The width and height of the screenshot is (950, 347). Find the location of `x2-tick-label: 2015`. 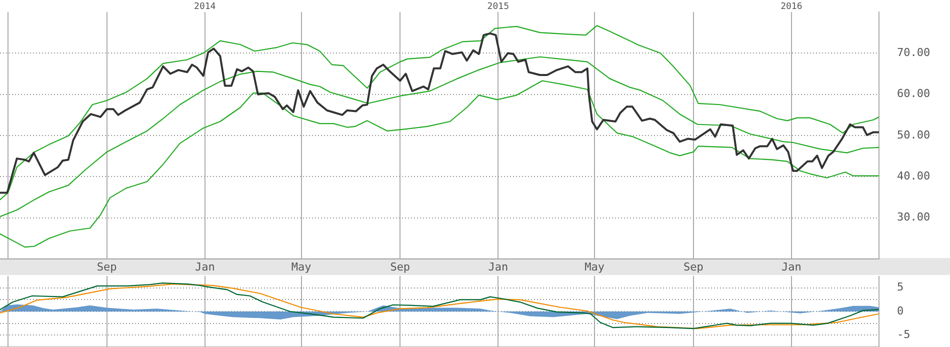

x2-tick-label: 2015 is located at coordinates (498, 7).